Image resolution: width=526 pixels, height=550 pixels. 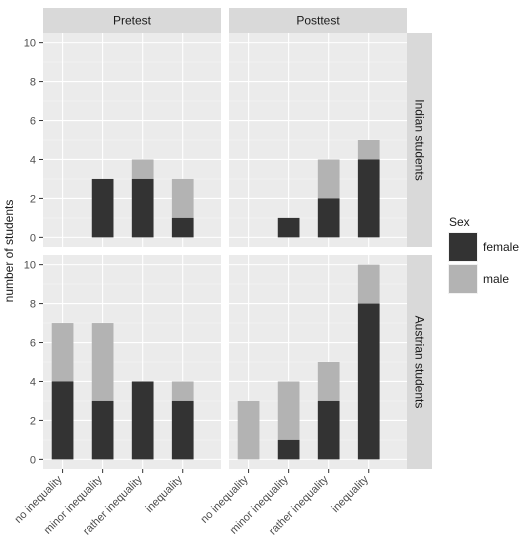 What do you see at coordinates (182, 198) in the screenshot?
I see `bar-male-indian-students-pretest-inequality` at bounding box center [182, 198].